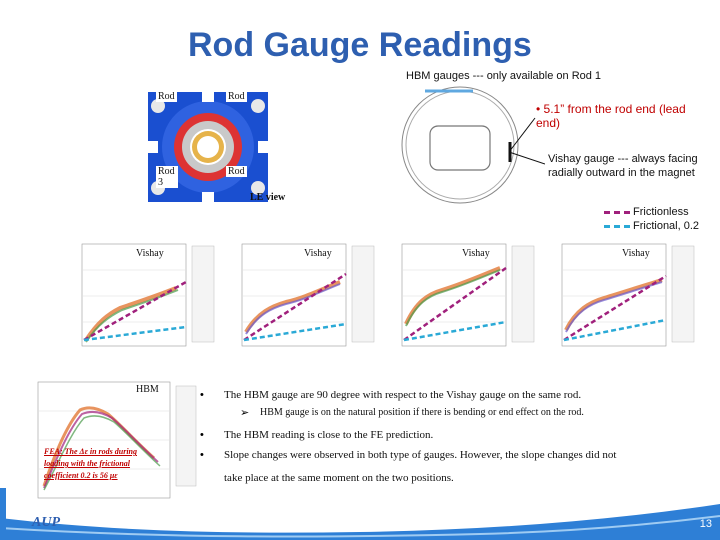 The height and width of the screenshot is (540, 720). I want to click on vishay-plot-3: Vishay, so click(464, 302).